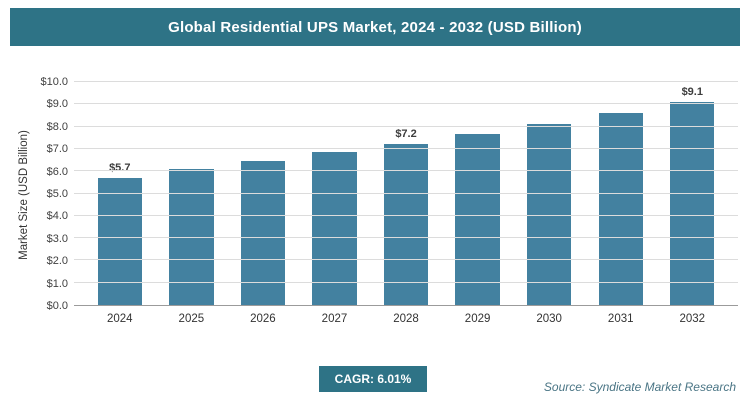 The width and height of the screenshot is (750, 417). Describe the element at coordinates (57, 238) in the screenshot. I see `y-tick-label: $3.0` at that location.